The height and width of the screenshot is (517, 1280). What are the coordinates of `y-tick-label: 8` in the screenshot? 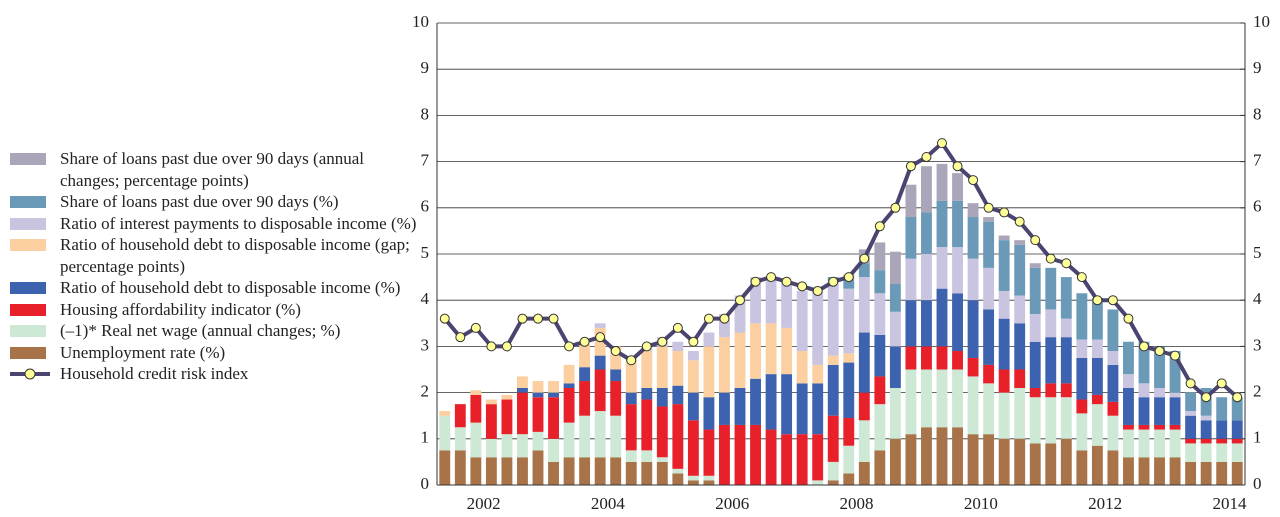 It's located at (425, 113).